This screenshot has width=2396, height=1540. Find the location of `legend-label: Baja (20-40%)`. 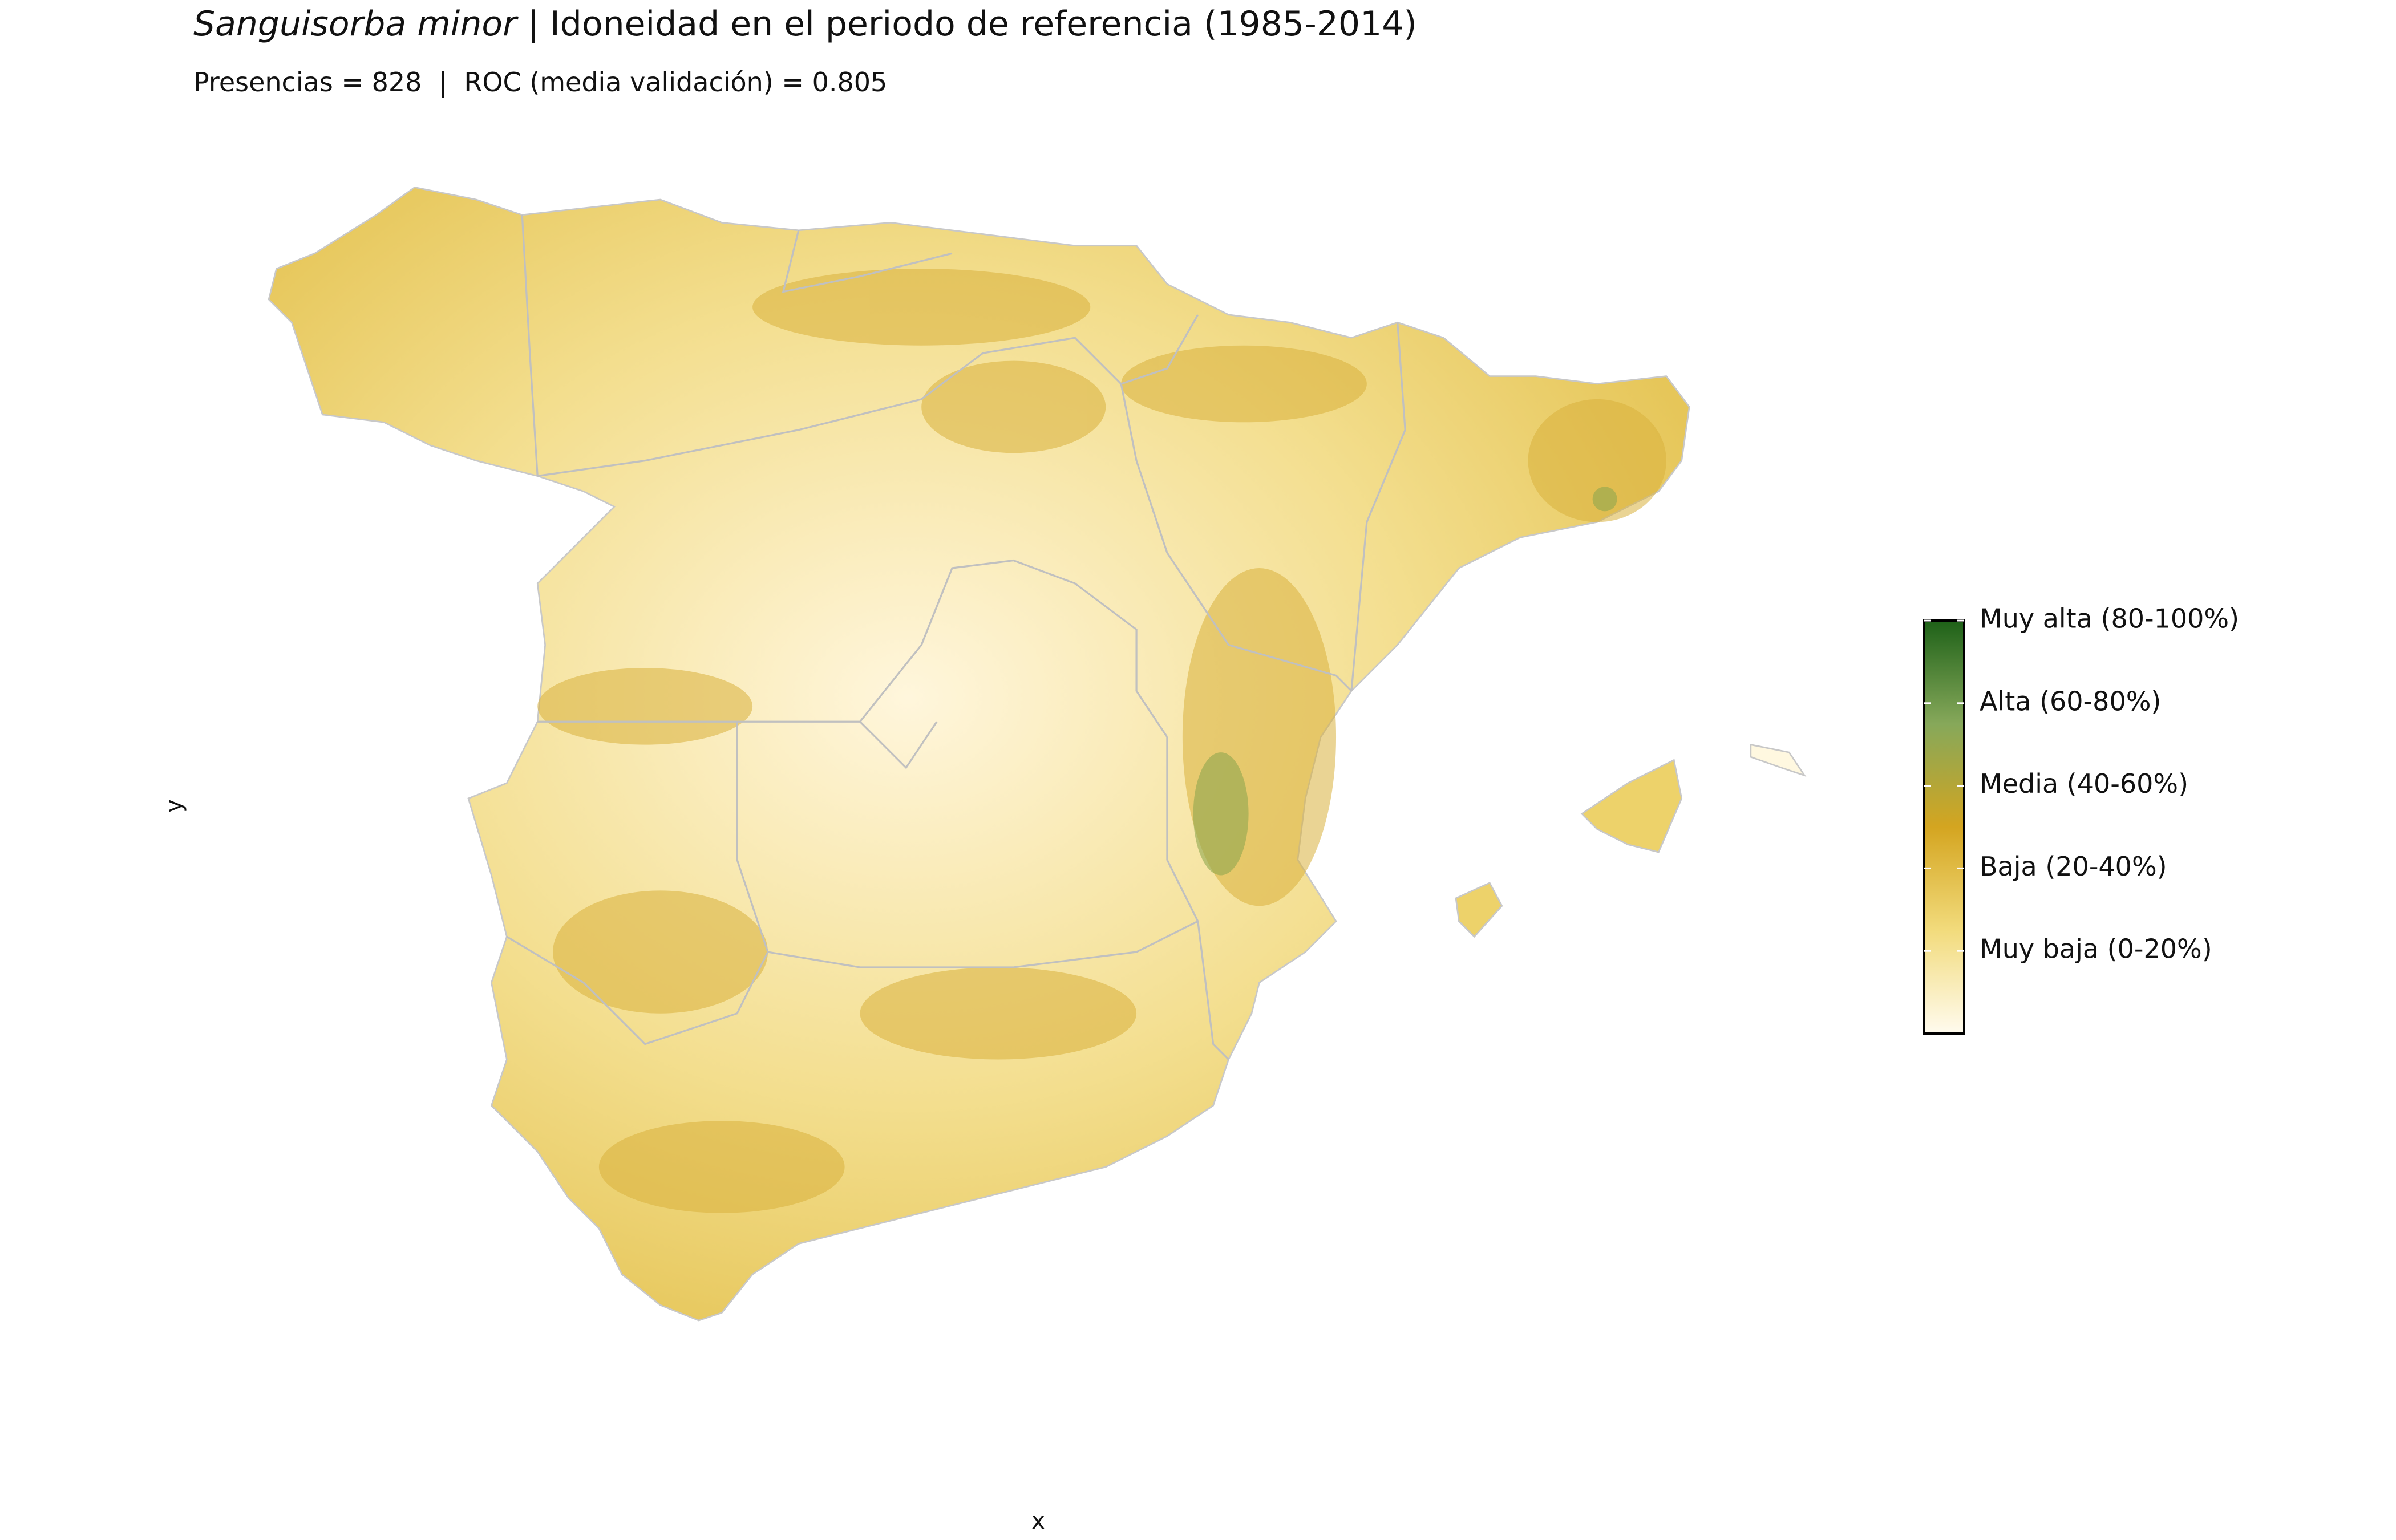

legend-label: Baja (20-40%) is located at coordinates (2073, 866).